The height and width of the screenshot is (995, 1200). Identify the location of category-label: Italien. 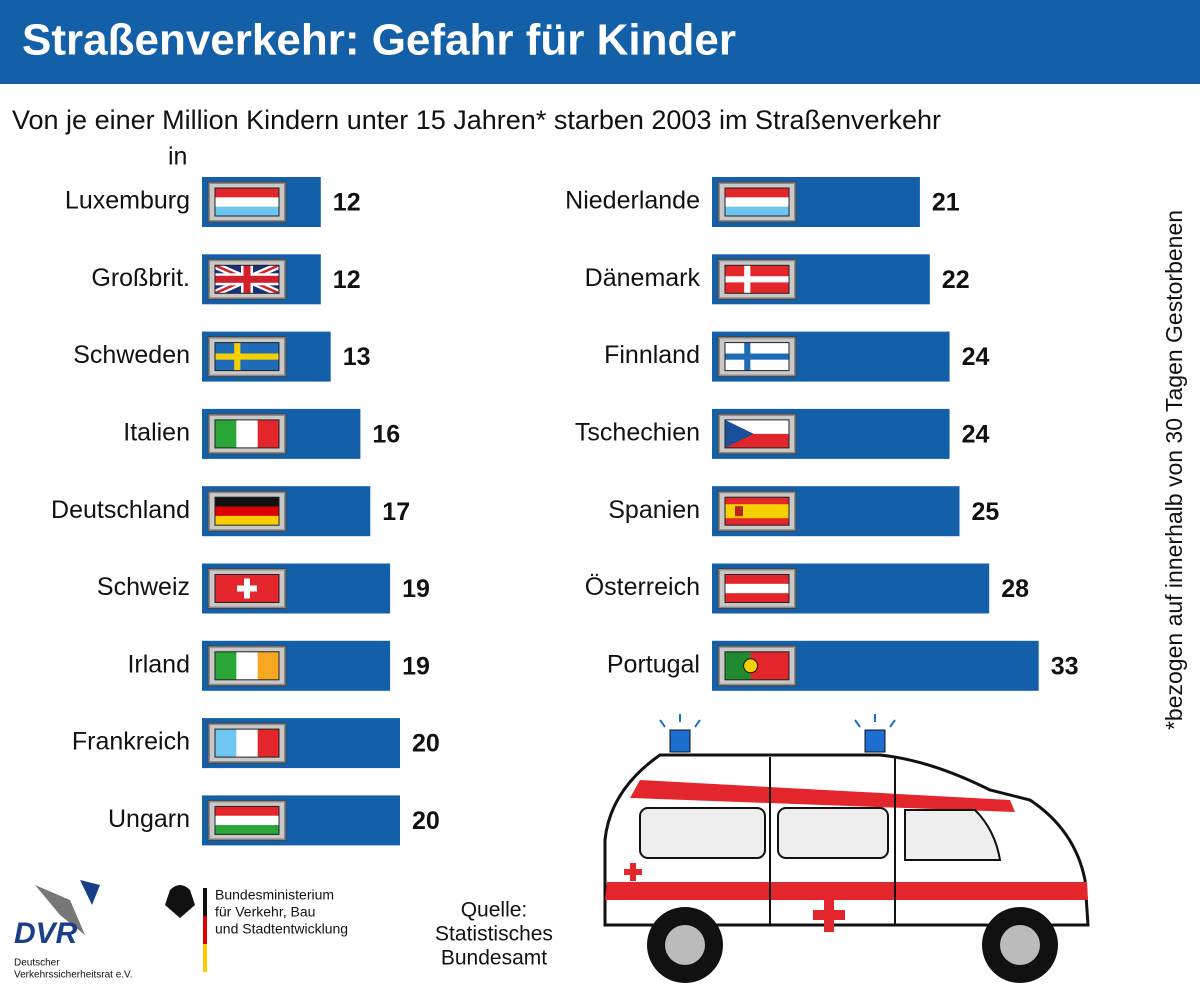
(156, 433).